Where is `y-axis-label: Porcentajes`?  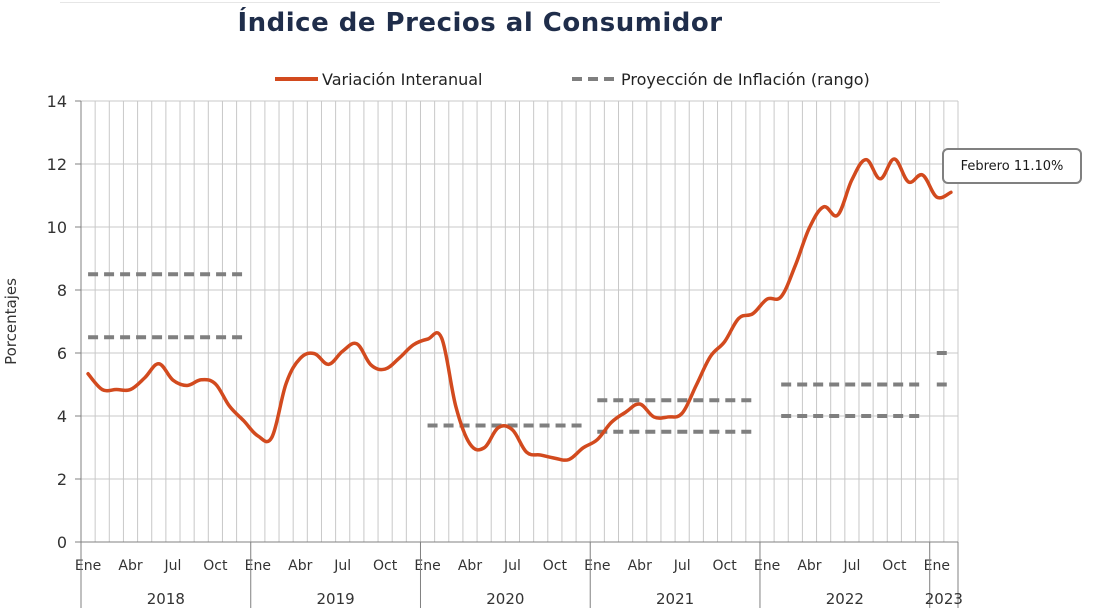
y-axis-label: Porcentajes is located at coordinates (11, 321).